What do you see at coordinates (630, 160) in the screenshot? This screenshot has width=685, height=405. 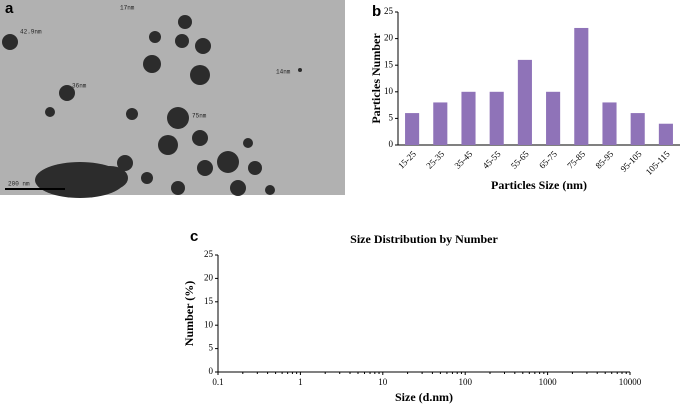 I see `x-tick-label: 95-105` at bounding box center [630, 160].